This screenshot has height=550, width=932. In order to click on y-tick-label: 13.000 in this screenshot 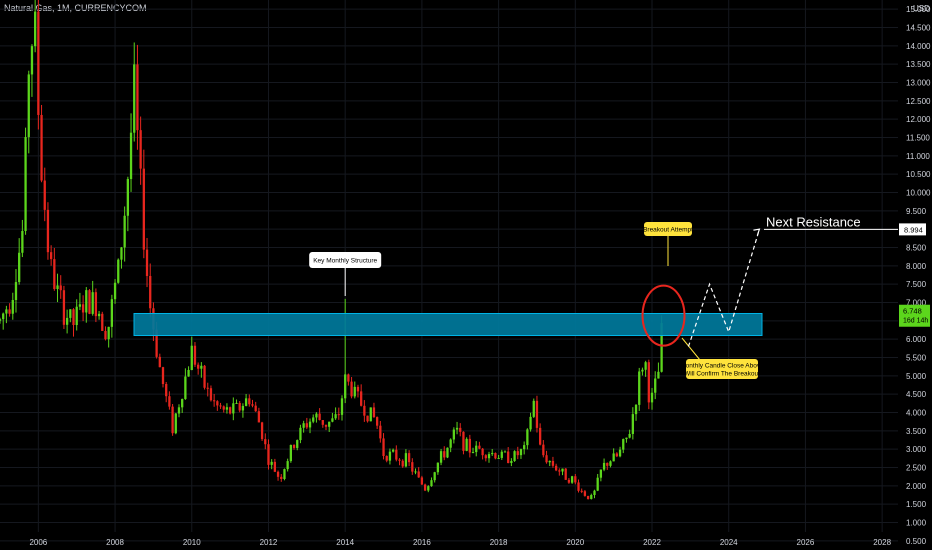, I will do `click(918, 83)`.